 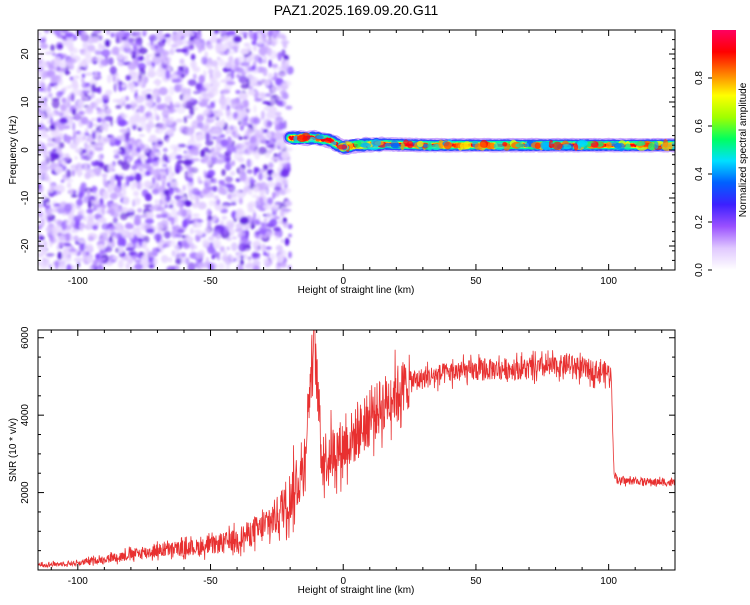 What do you see at coordinates (25, 415) in the screenshot?
I see `y-tick-label: 4000` at bounding box center [25, 415].